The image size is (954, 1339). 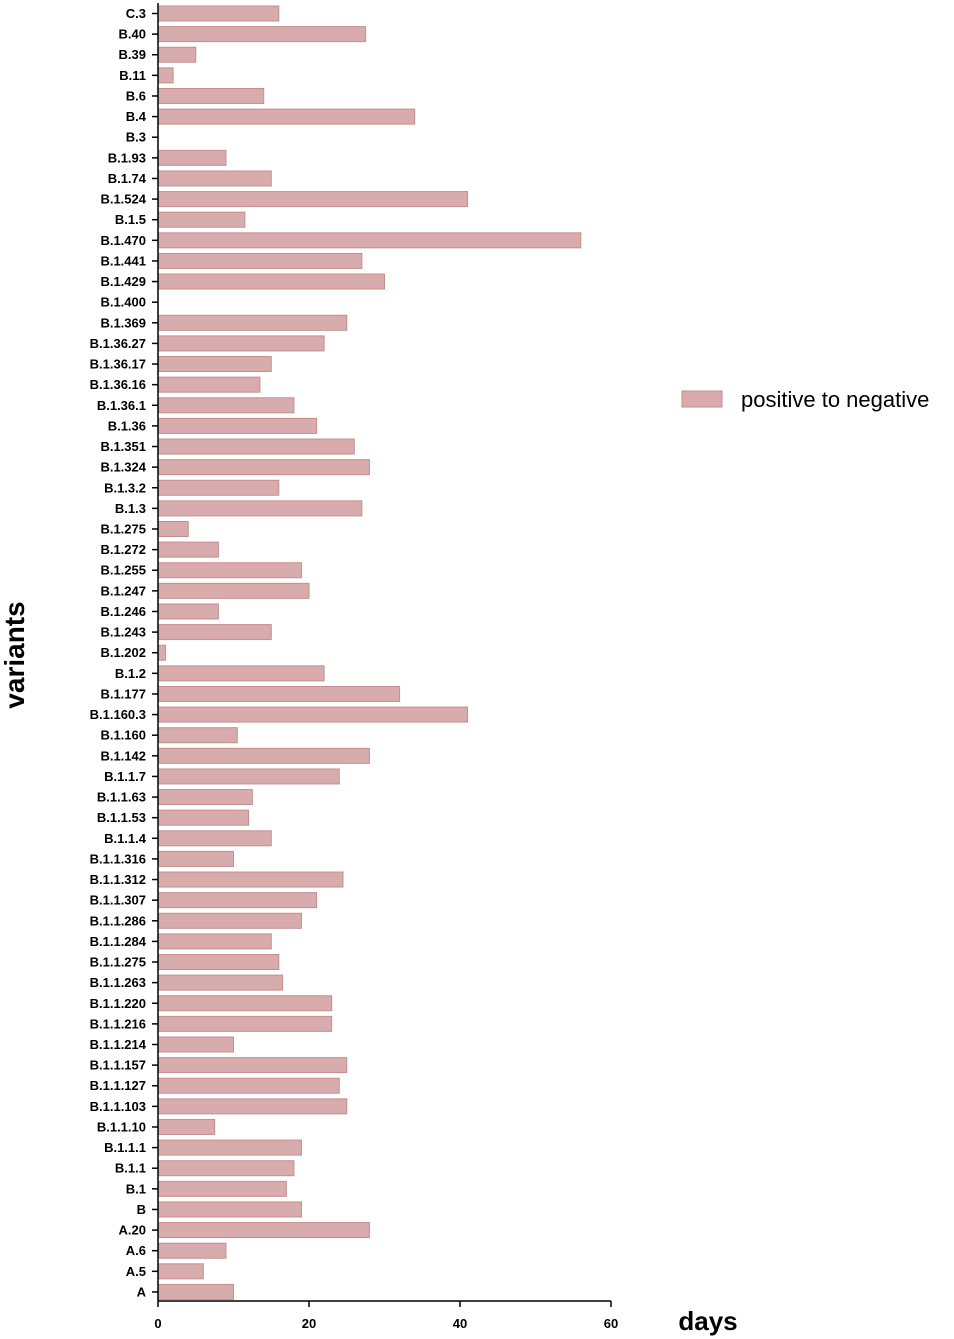 I want to click on y-tick-label: B.1.429, so click(x=123, y=281).